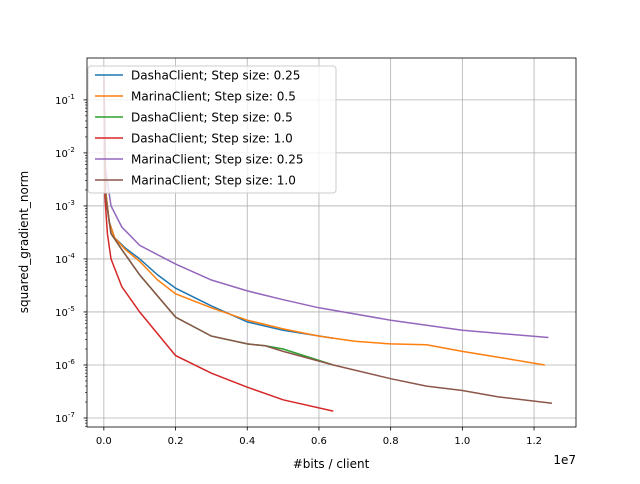  Describe the element at coordinates (65, 365) in the screenshot. I see `y-tick-label: 10⁻⁶` at that location.